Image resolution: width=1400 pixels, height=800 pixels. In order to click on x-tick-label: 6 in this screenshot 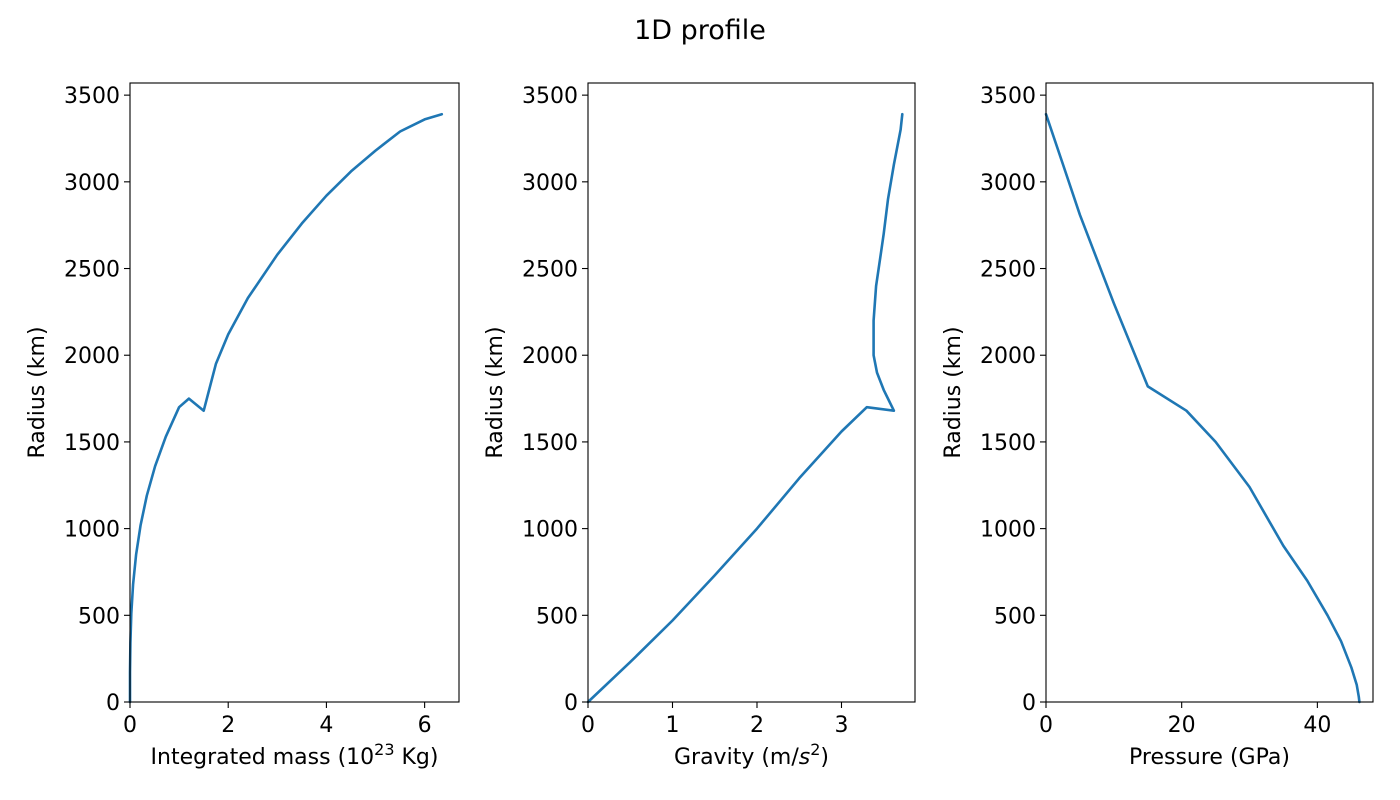, I will do `click(425, 725)`.